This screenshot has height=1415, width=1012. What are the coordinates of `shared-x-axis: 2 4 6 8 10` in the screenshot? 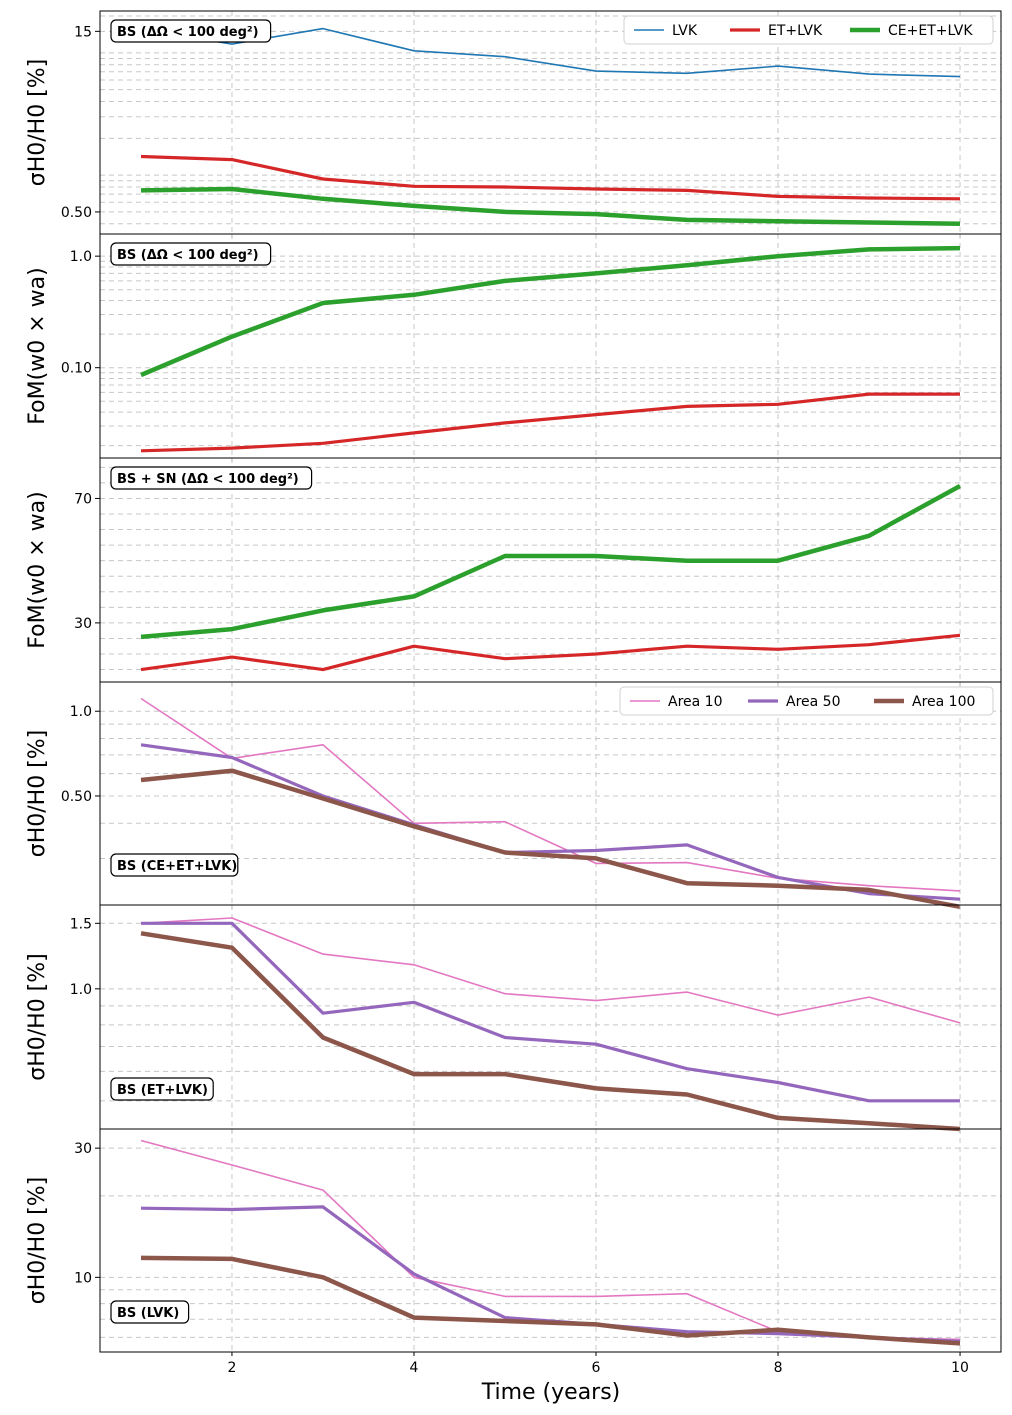 It's located at (598, 1368).